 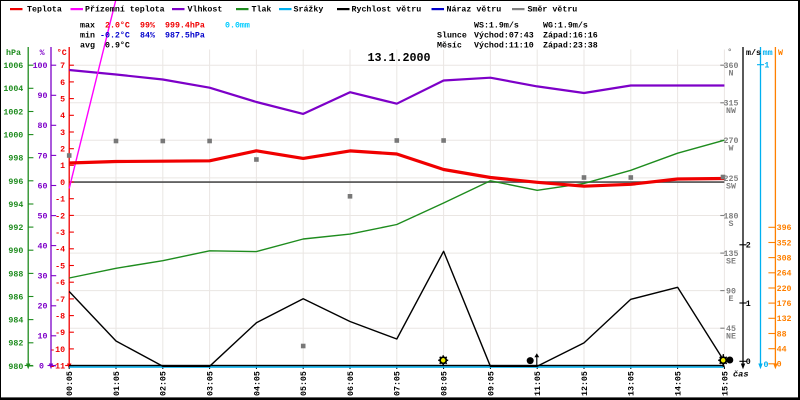 I want to click on svg-text: 1006, so click(x=13, y=66).